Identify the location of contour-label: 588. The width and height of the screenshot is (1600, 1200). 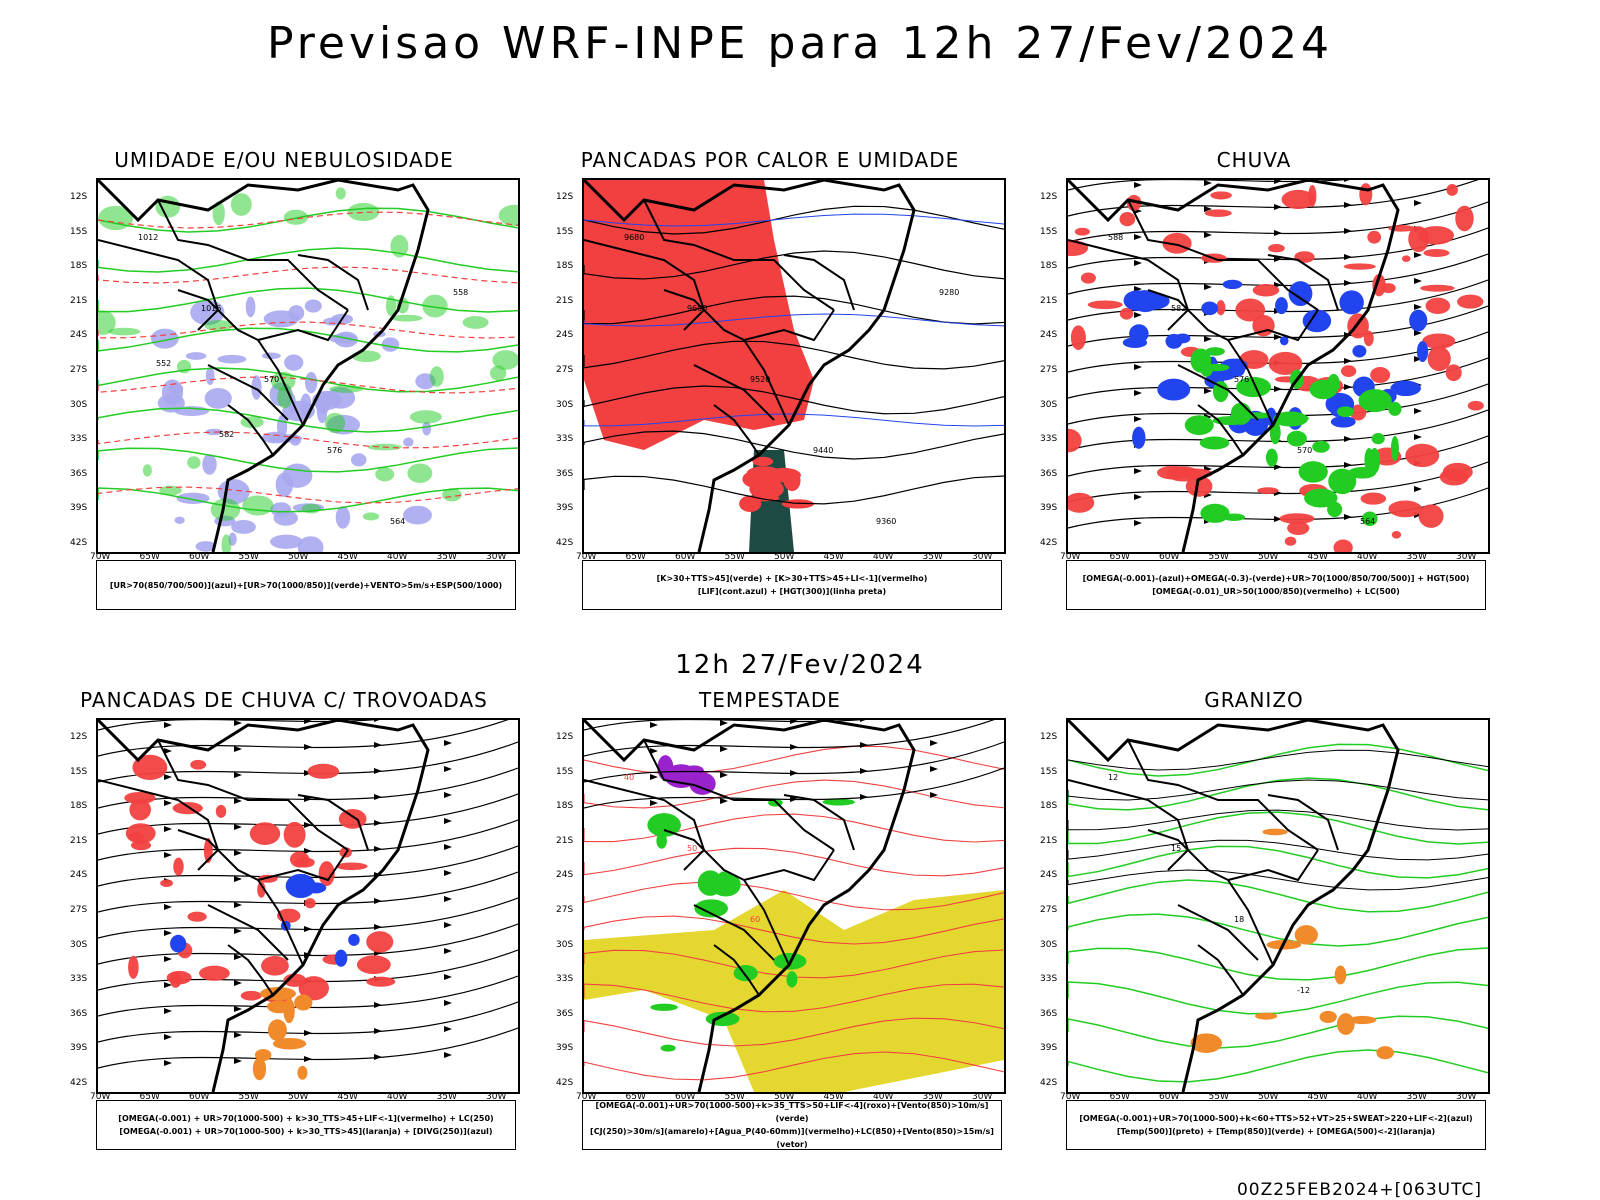
(1115, 237).